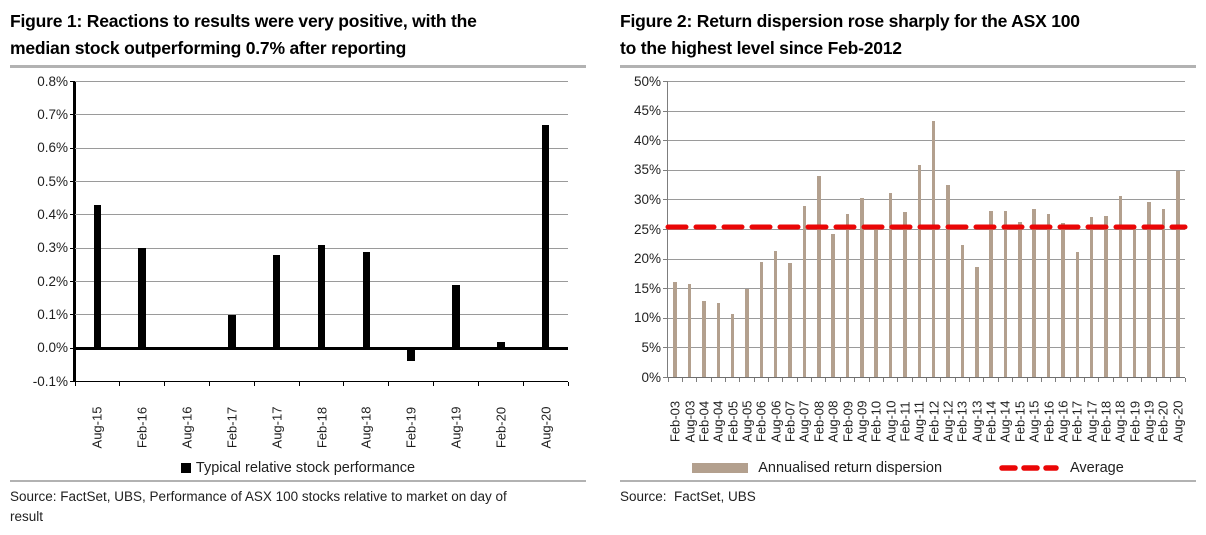 The image size is (1206, 535). Describe the element at coordinates (704, 421) in the screenshot. I see `x-tick-label: Feb-04` at that location.